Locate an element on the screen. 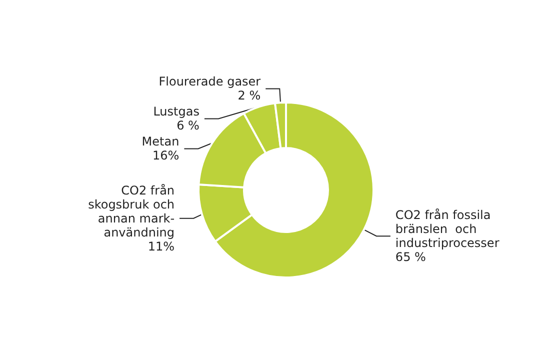 The height and width of the screenshot is (350, 540). data-label: 65 % is located at coordinates (410, 257).